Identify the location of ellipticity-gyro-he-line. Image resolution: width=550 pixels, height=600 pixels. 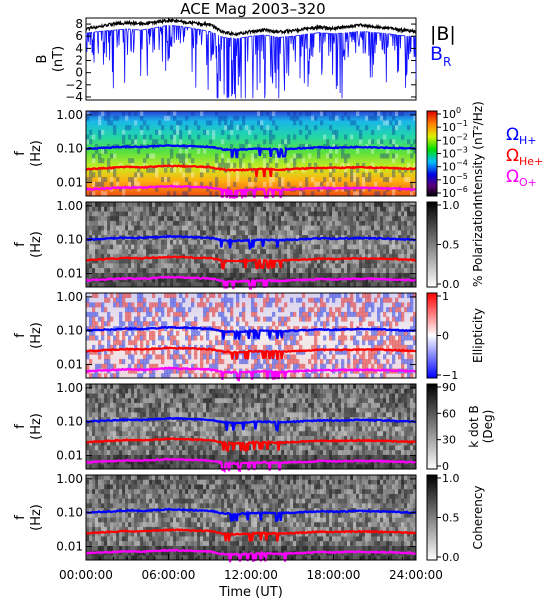
(251, 353).